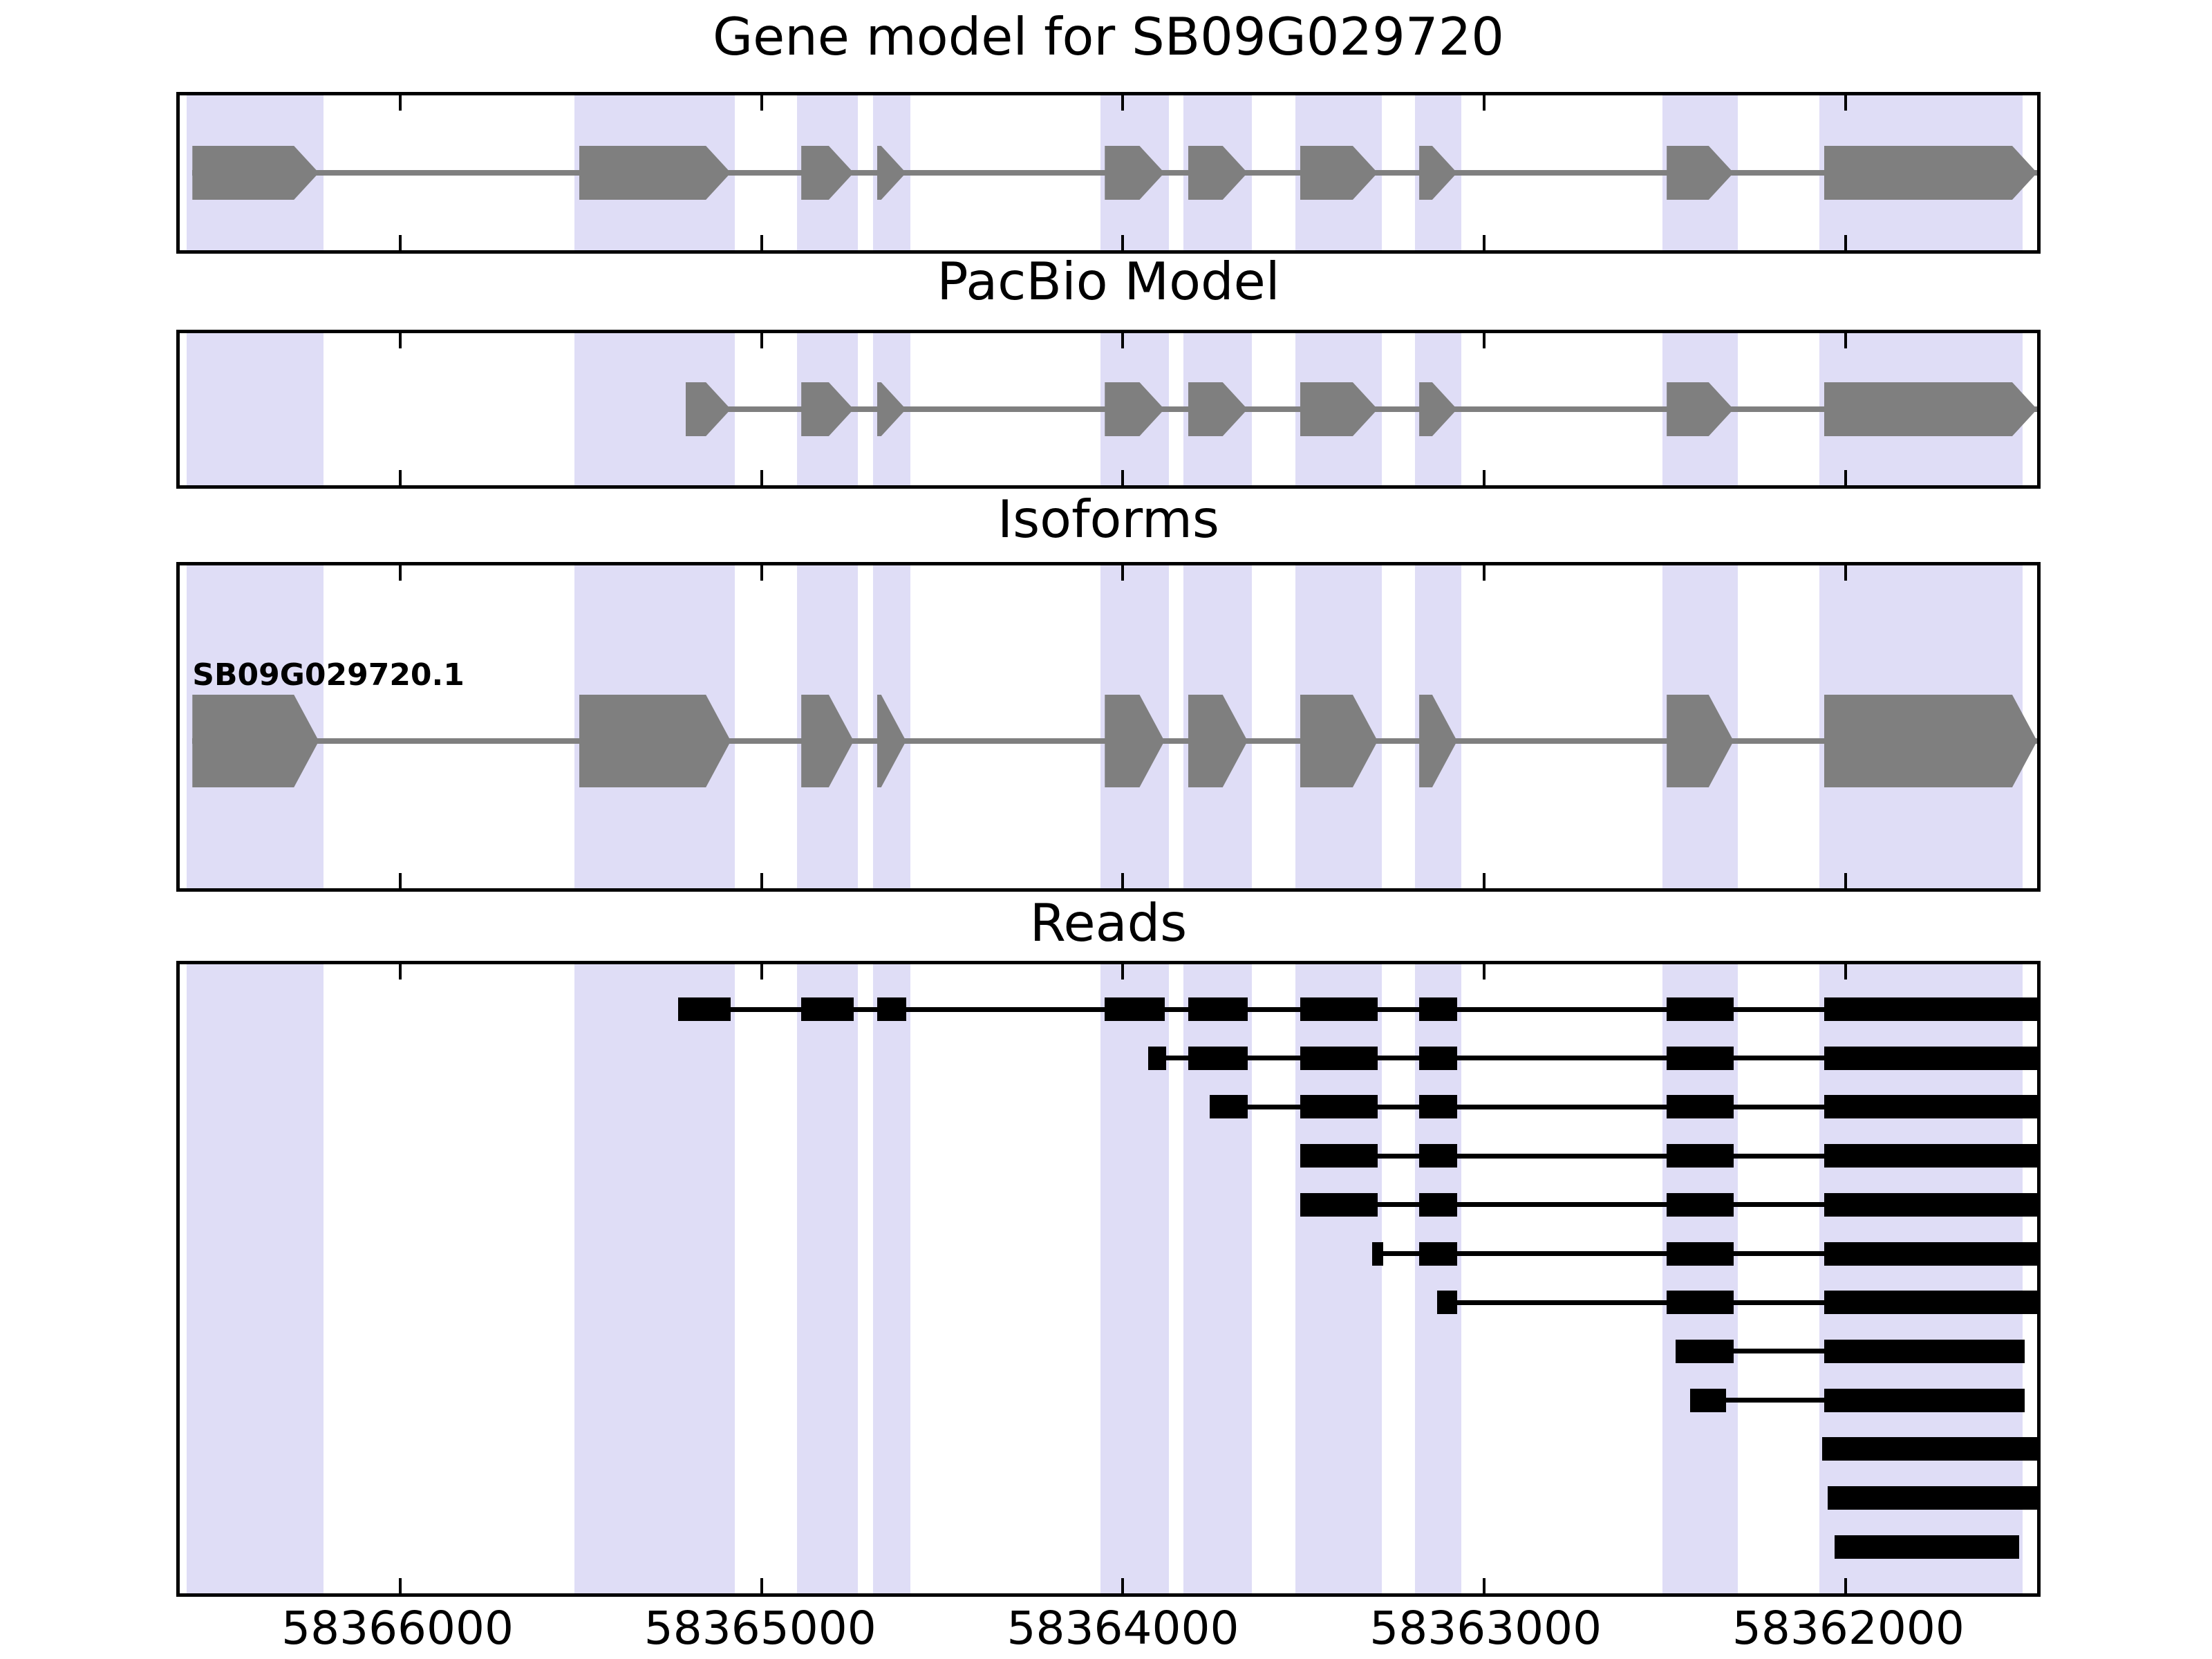 Image resolution: width=2212 pixels, height=1659 pixels. I want to click on x-axis-tick-label: 58363000, so click(1485, 1629).